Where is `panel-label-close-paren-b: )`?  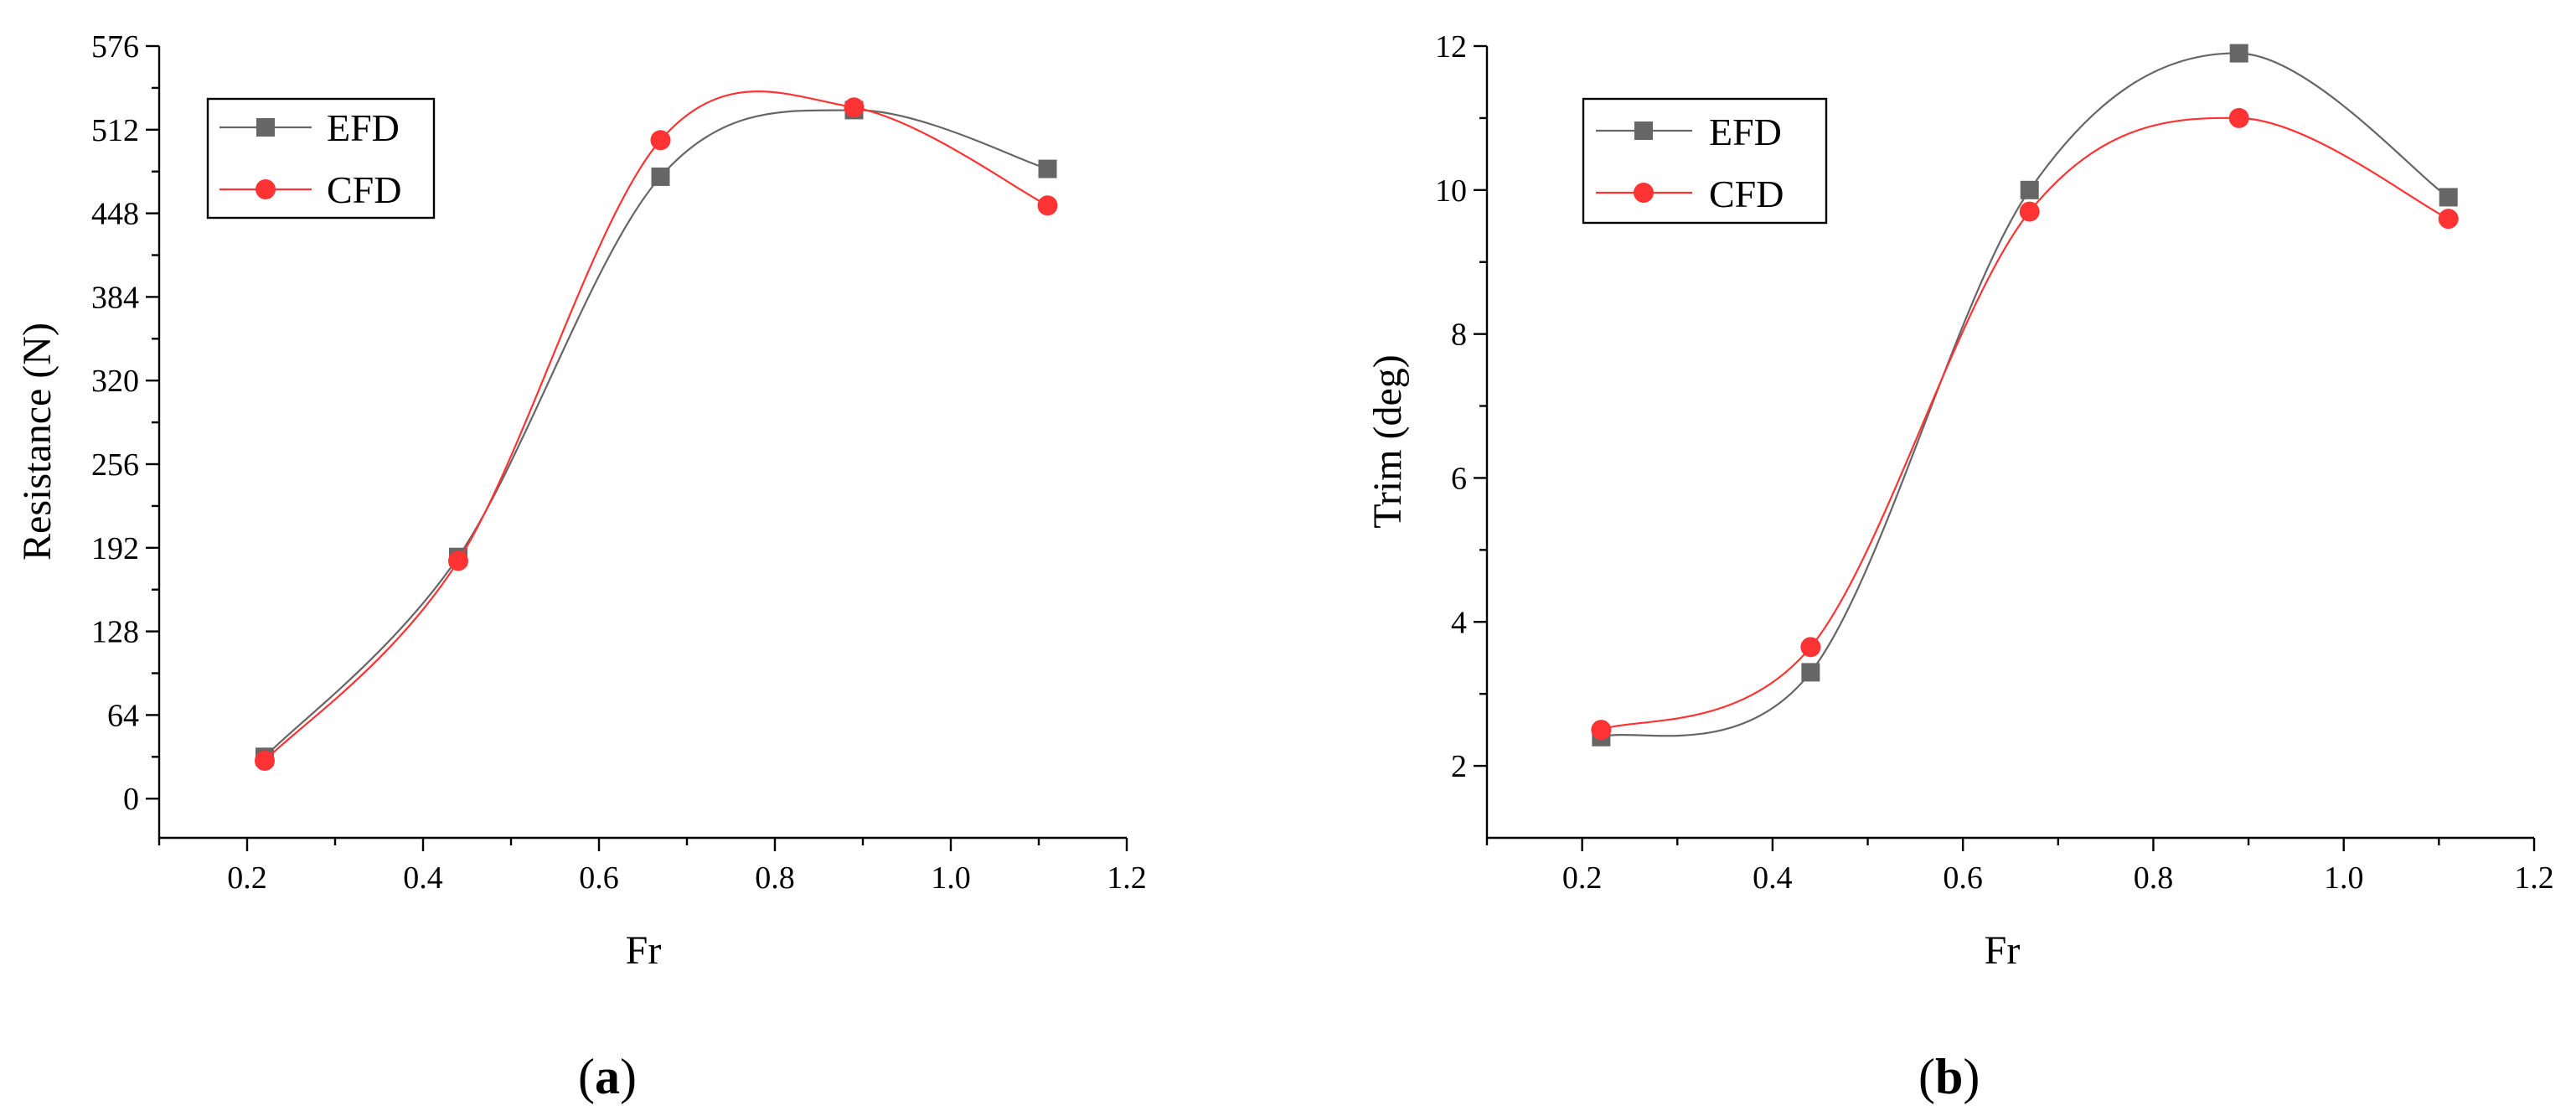
panel-label-close-paren-b: ) is located at coordinates (1971, 1076).